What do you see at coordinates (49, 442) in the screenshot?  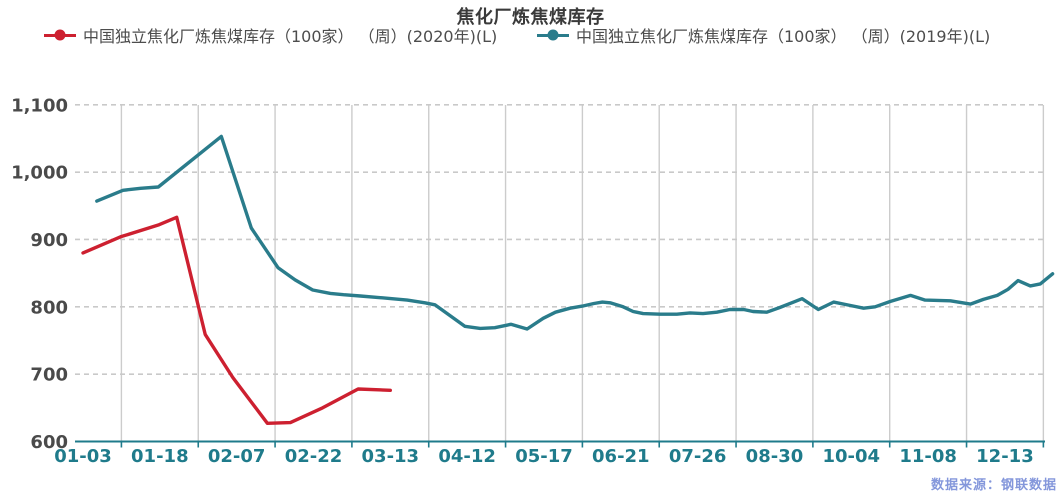 I see `y-axis-tick-label: 600` at bounding box center [49, 442].